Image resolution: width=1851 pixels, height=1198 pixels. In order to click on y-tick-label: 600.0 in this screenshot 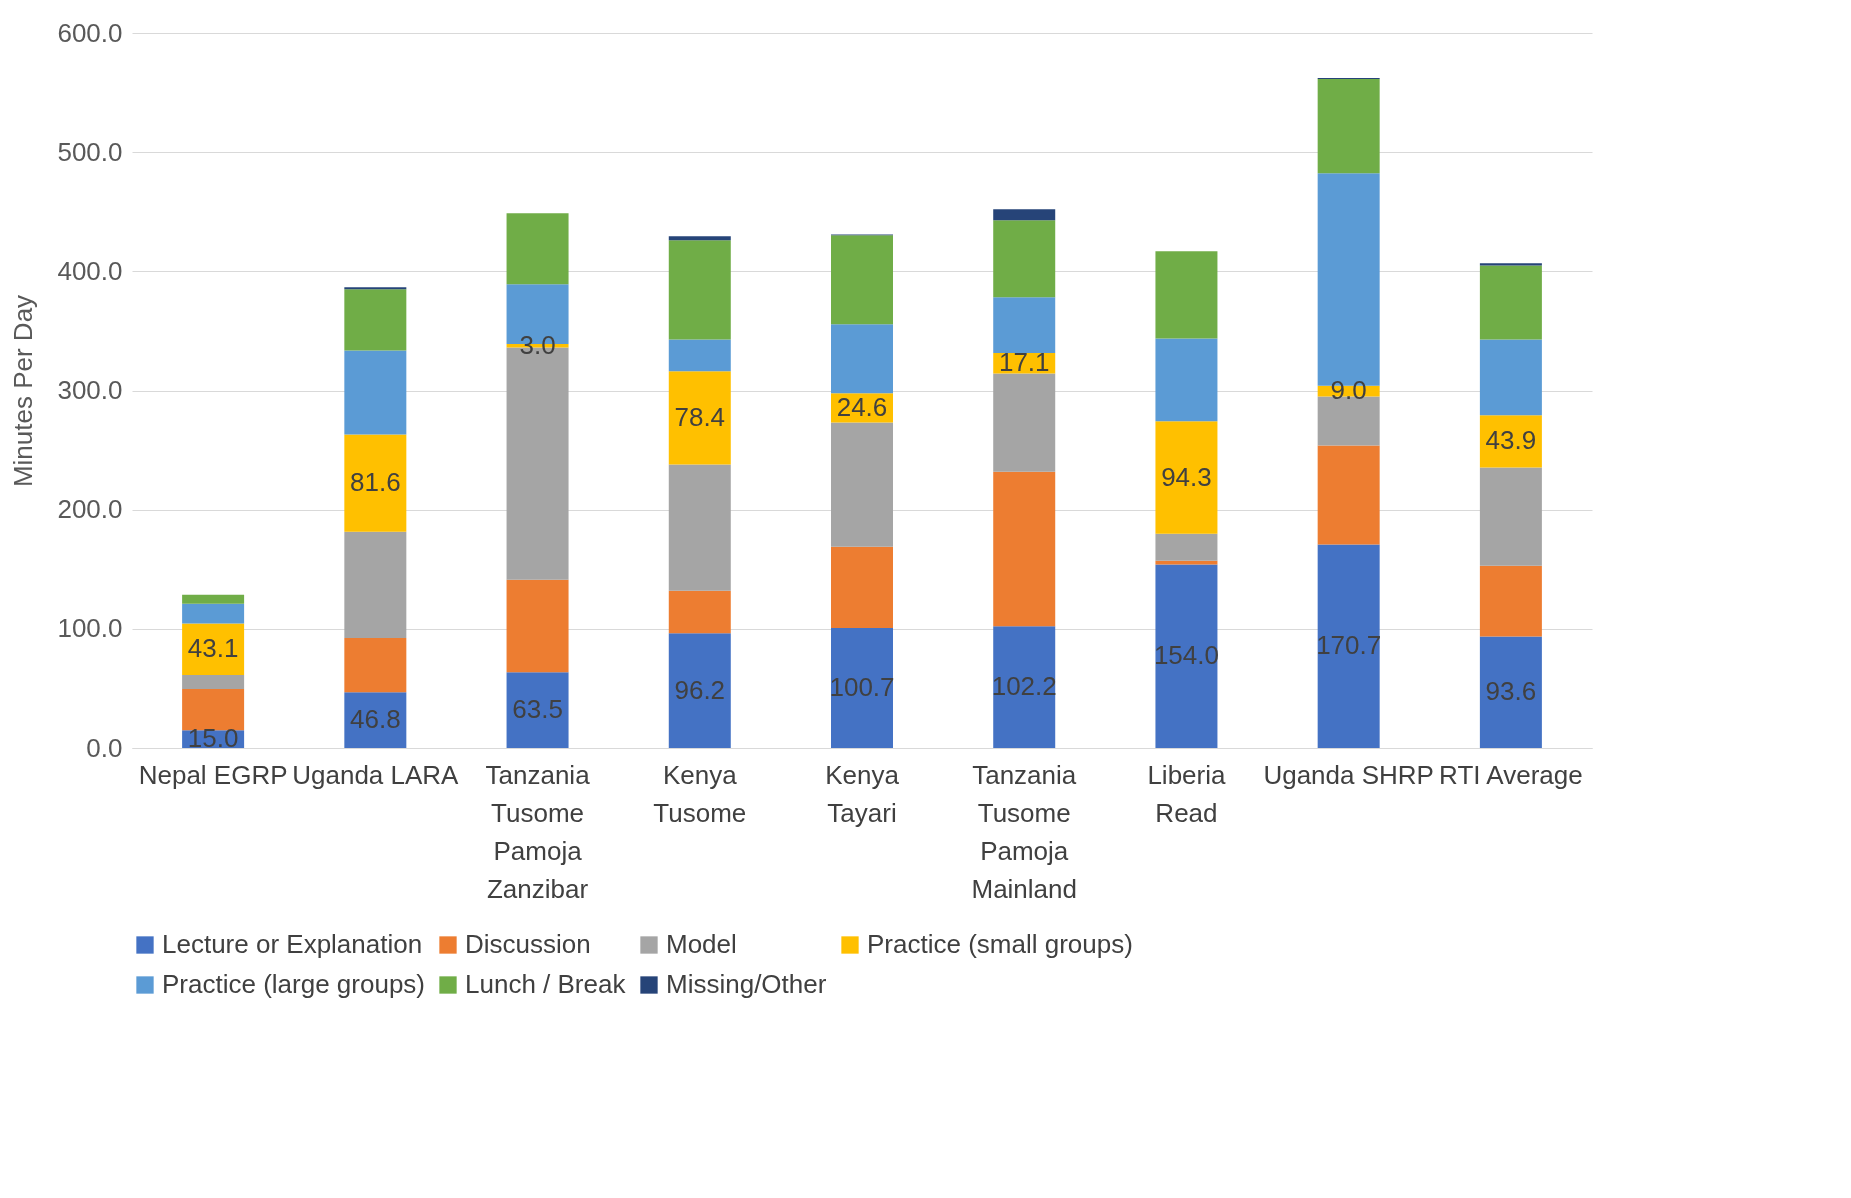, I will do `click(90, 32)`.